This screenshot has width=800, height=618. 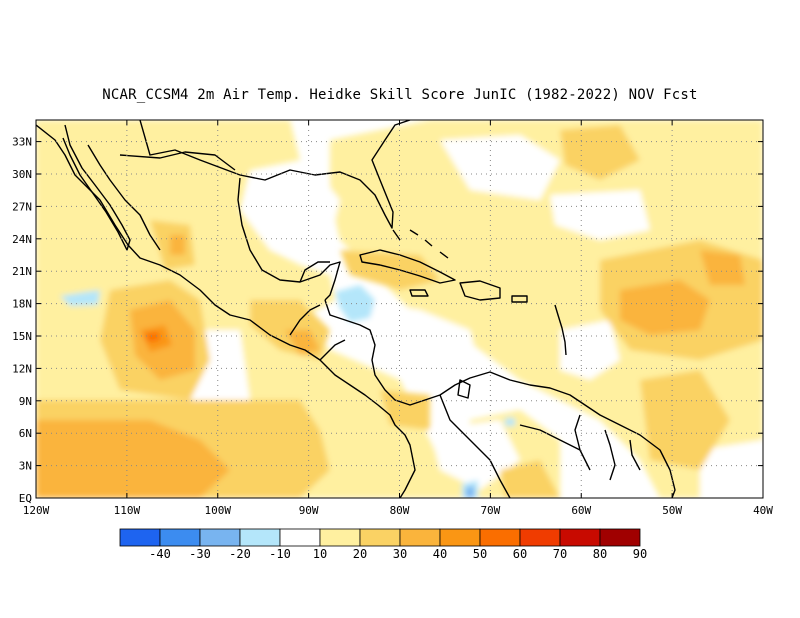 I want to click on lat-tick-label: 9N, so click(x=25, y=401).